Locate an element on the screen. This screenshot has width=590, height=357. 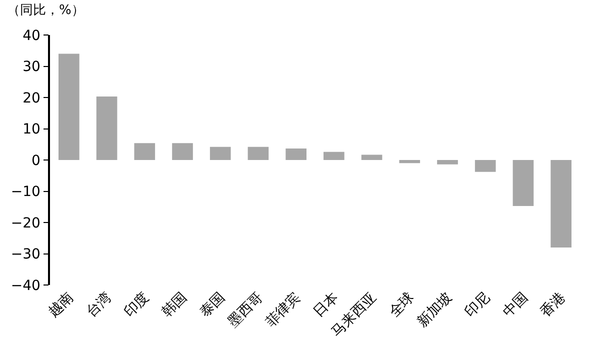
y-tick-label: −40 is located at coordinates (25, 286).